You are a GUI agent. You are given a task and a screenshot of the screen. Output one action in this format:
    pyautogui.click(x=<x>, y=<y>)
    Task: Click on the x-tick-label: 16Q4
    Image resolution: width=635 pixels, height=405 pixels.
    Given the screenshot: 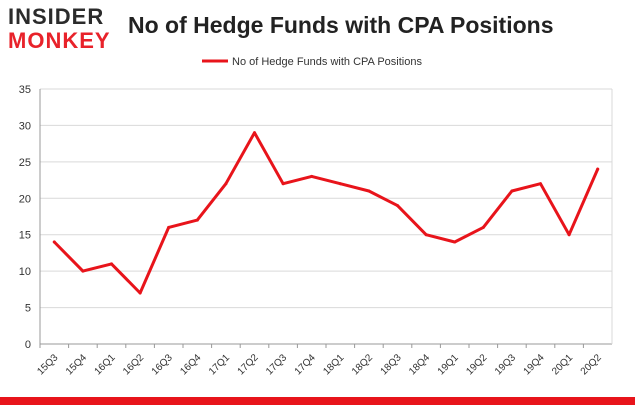 What is the action you would take?
    pyautogui.click(x=190, y=364)
    